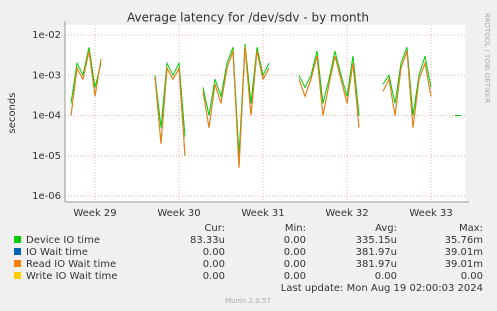 This screenshot has height=311, width=497. Describe the element at coordinates (214, 228) in the screenshot. I see `legend-header: Cur:` at that location.